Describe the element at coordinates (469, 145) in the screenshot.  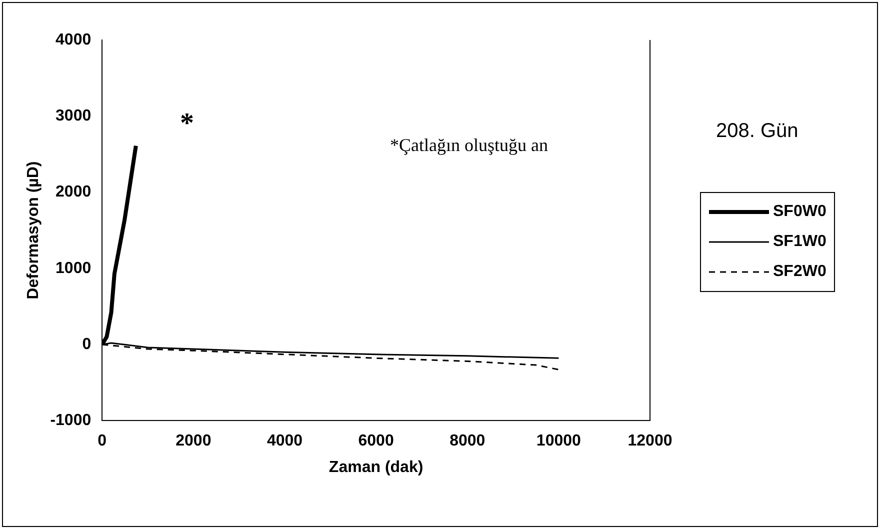
I see `annotation: *Çatlağın oluştuğu an` at that location.